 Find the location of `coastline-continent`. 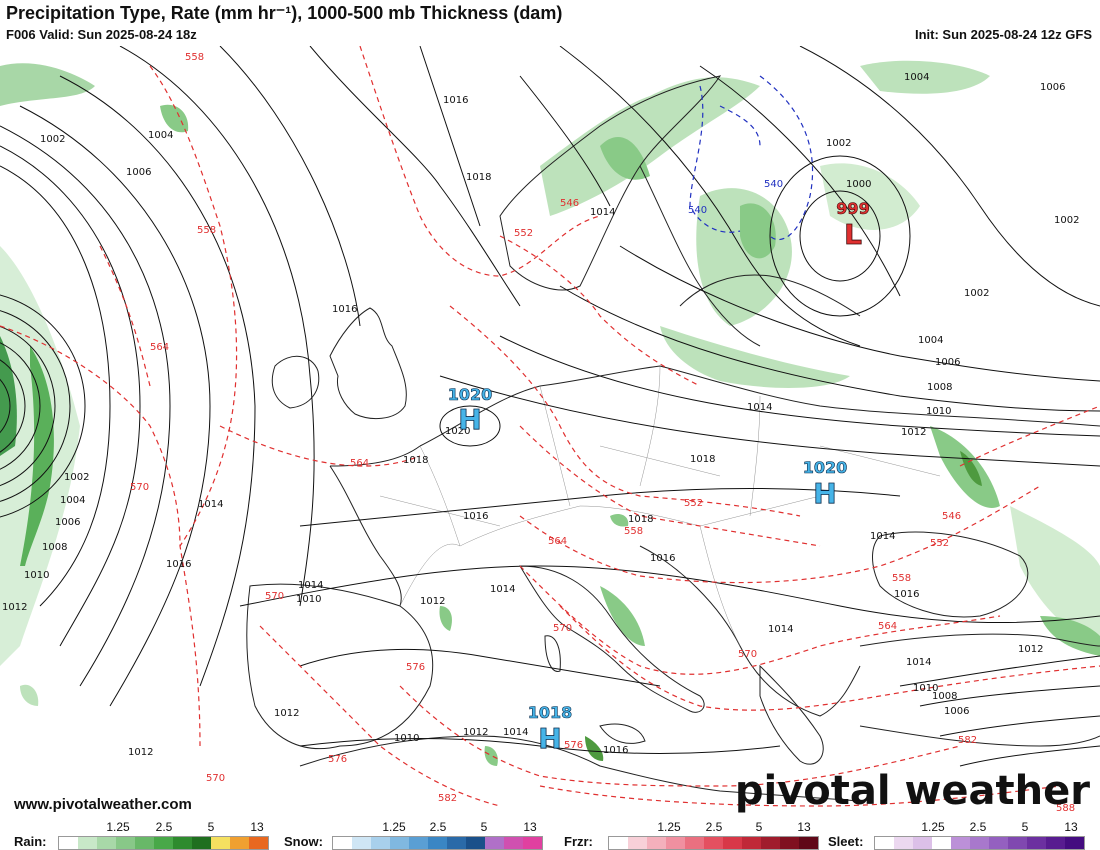

coastline-continent is located at coordinates (759, 406).